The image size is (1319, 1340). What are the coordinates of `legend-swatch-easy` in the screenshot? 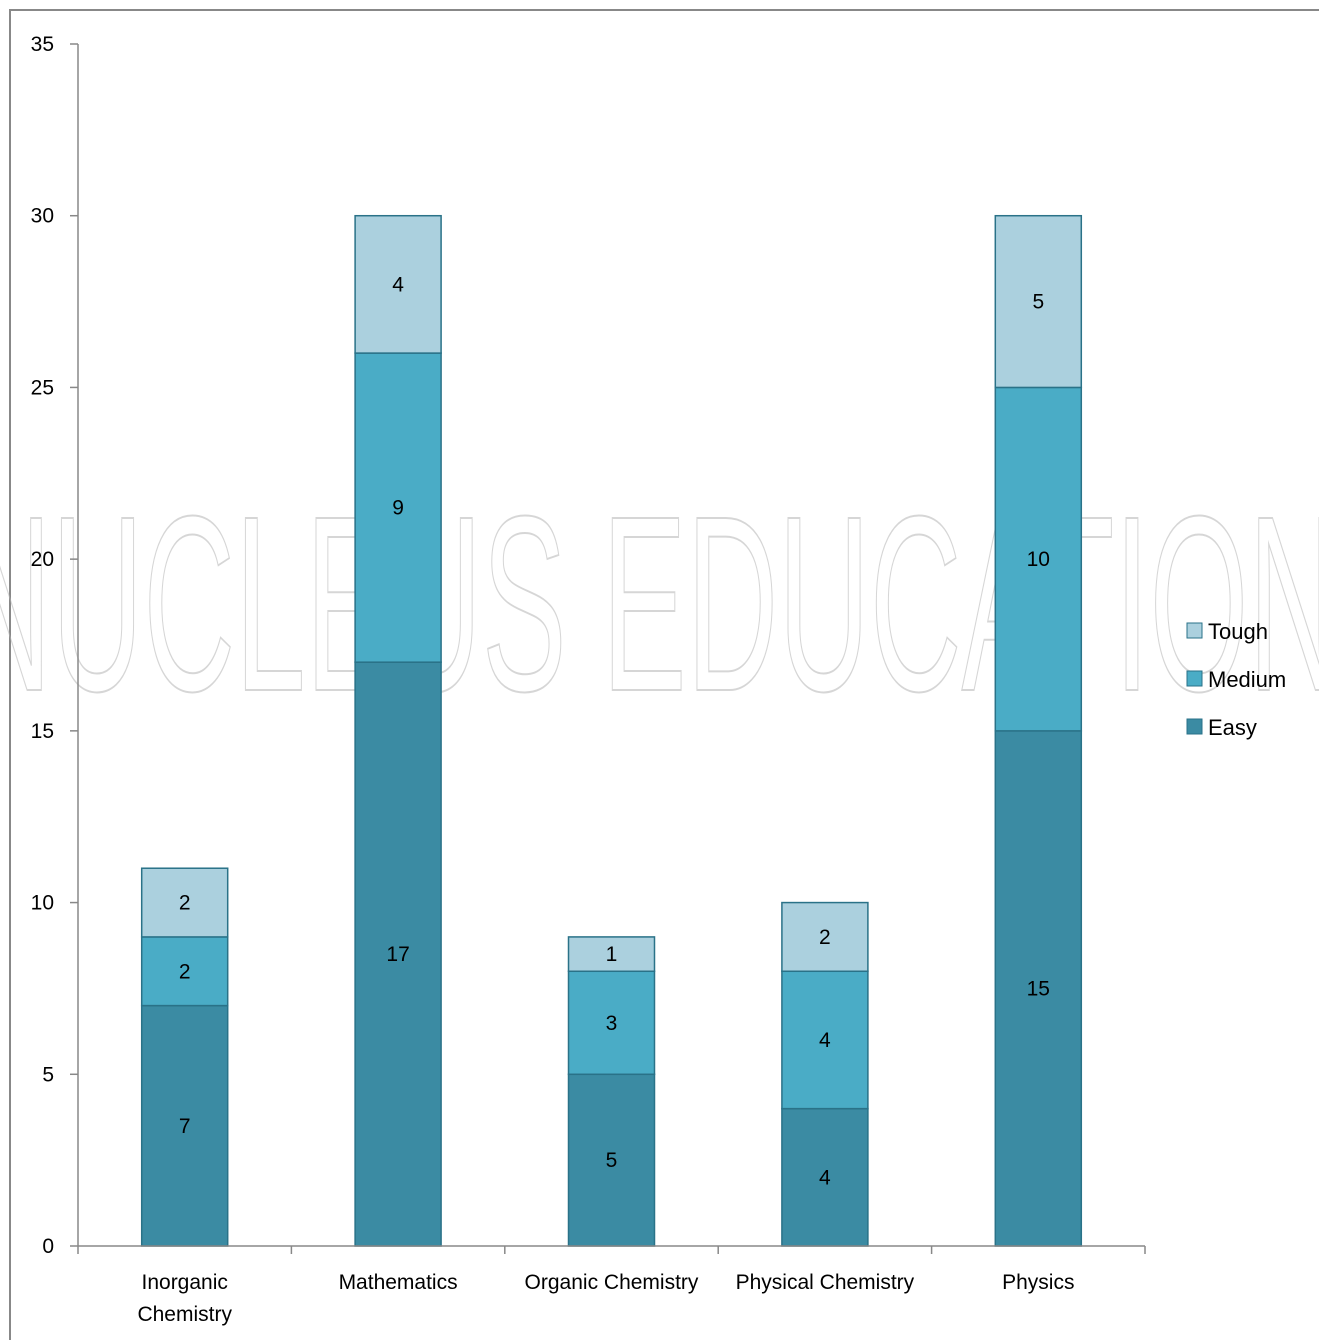 It's located at (1194, 726).